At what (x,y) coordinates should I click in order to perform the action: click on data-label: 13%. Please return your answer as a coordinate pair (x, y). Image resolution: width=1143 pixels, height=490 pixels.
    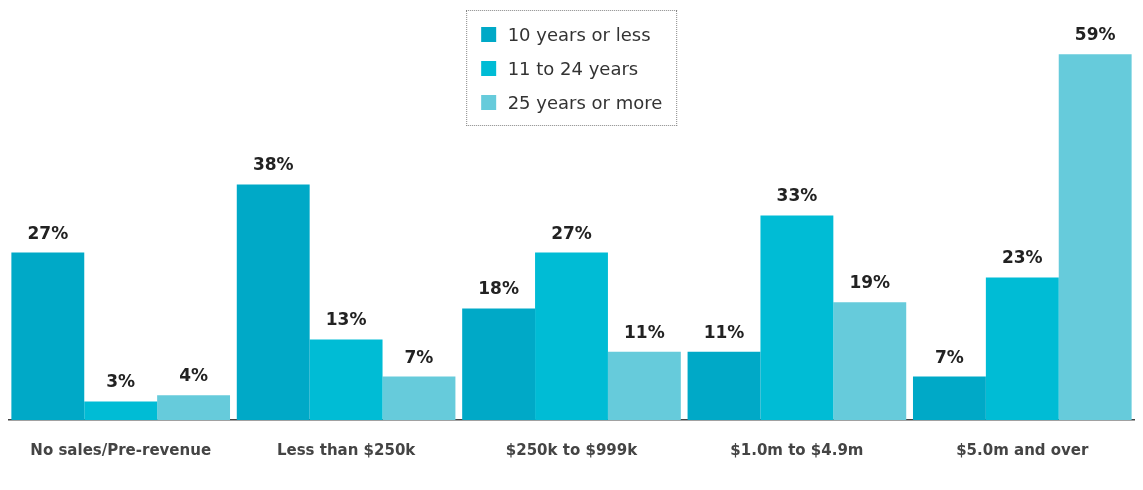
    Looking at the image, I should click on (346, 319).